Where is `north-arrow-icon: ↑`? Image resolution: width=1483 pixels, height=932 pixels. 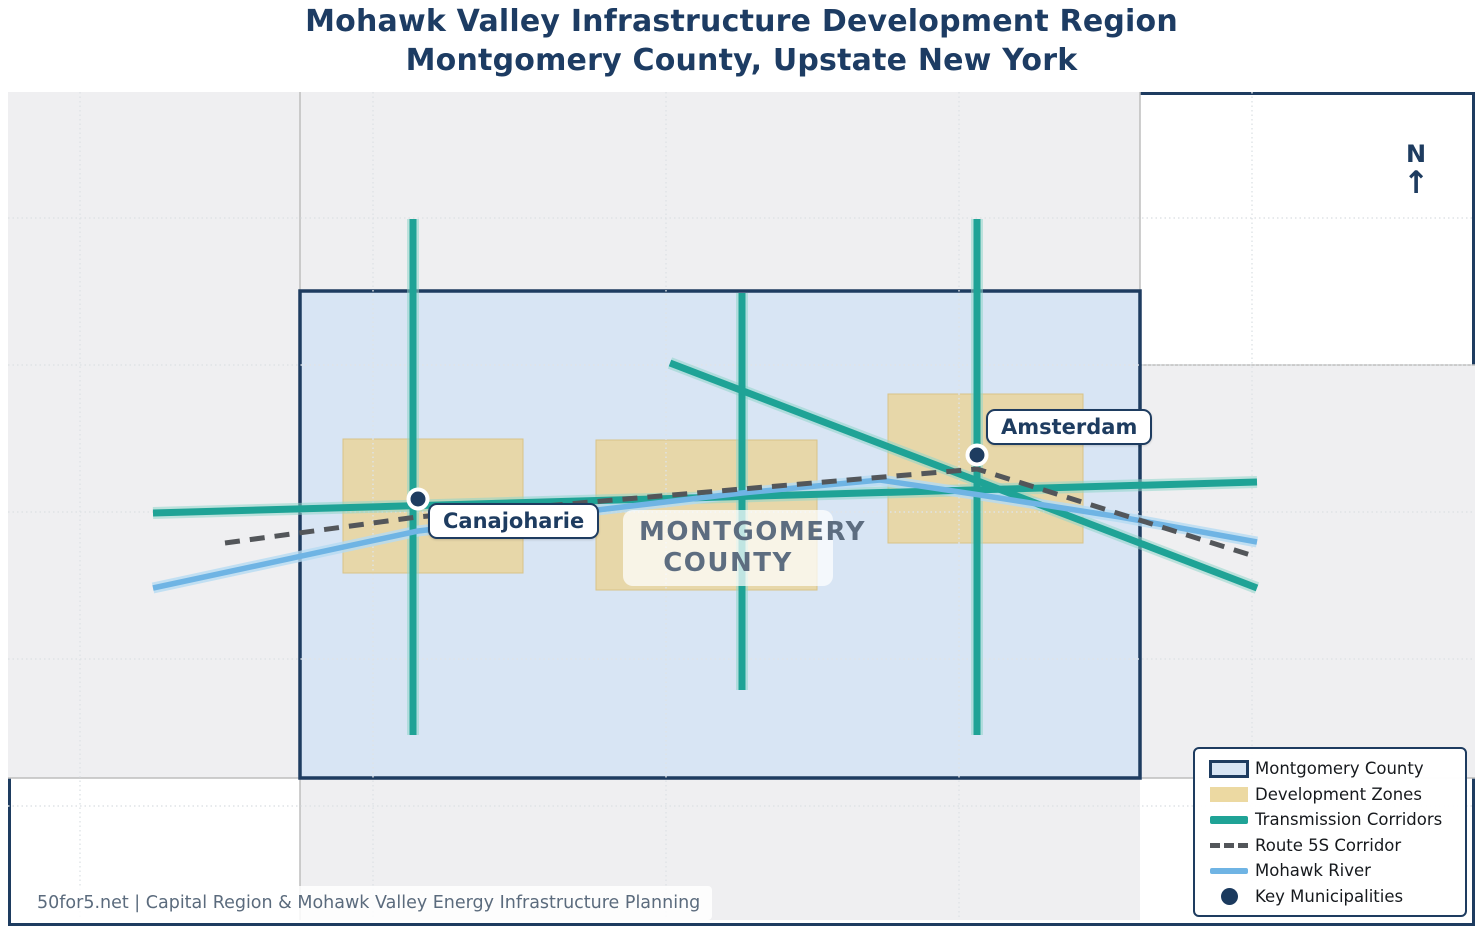
north-arrow-icon: ↑ is located at coordinates (1416, 183).